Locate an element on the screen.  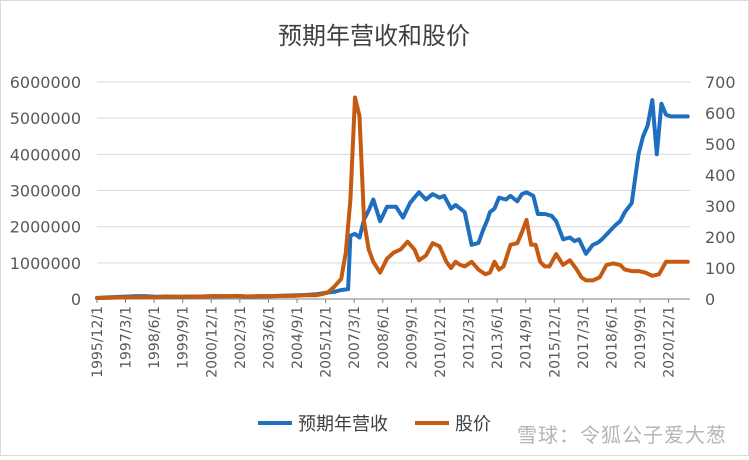
x-axis-tick-label: 1998/6/1 is located at coordinates (155, 337).